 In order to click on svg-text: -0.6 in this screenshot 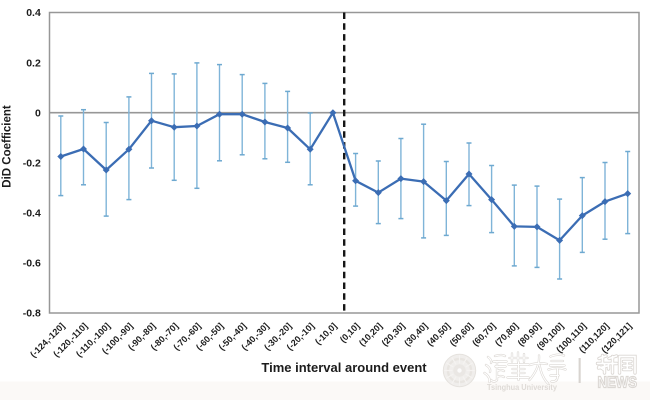, I will do `click(32, 264)`.